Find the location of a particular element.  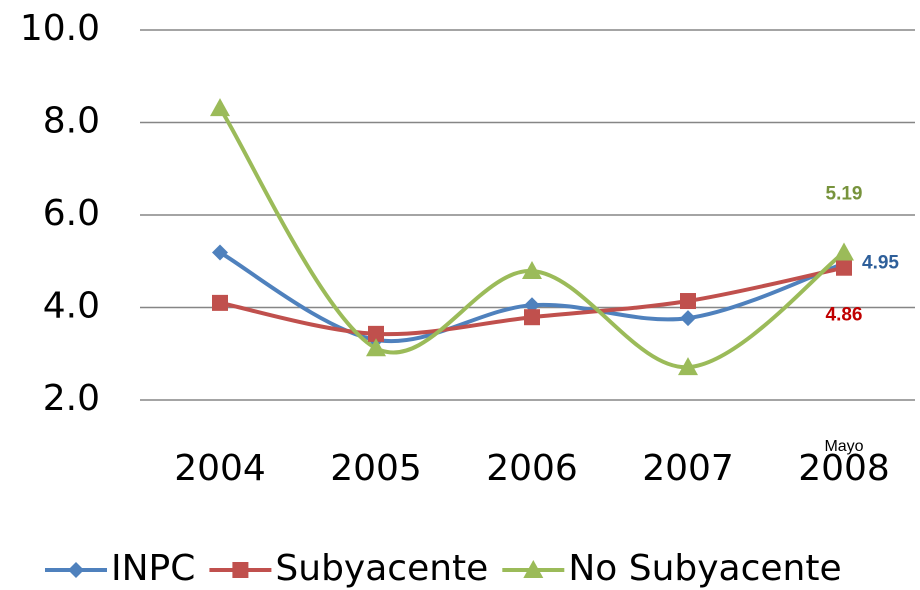

x-tick-label: 2005 is located at coordinates (376, 468).